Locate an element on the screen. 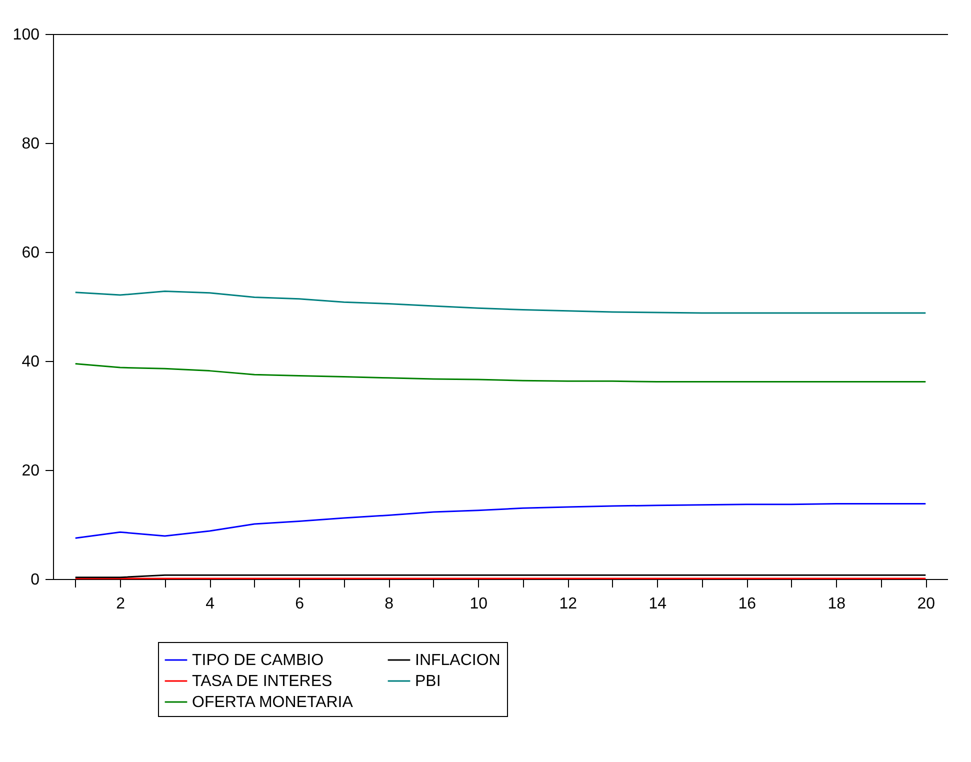 This screenshot has width=971, height=762. x-tick-label: 18 is located at coordinates (837, 604).